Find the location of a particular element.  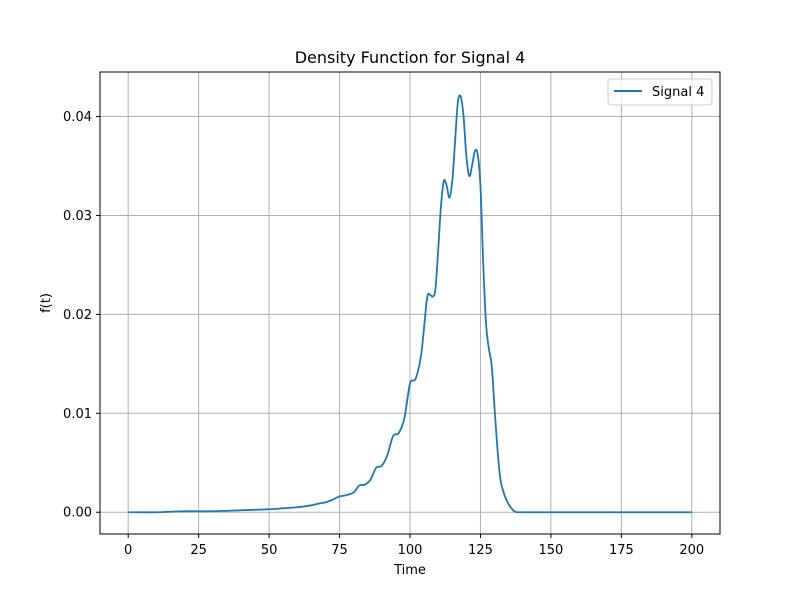

x-tick-label: 75 is located at coordinates (339, 550).